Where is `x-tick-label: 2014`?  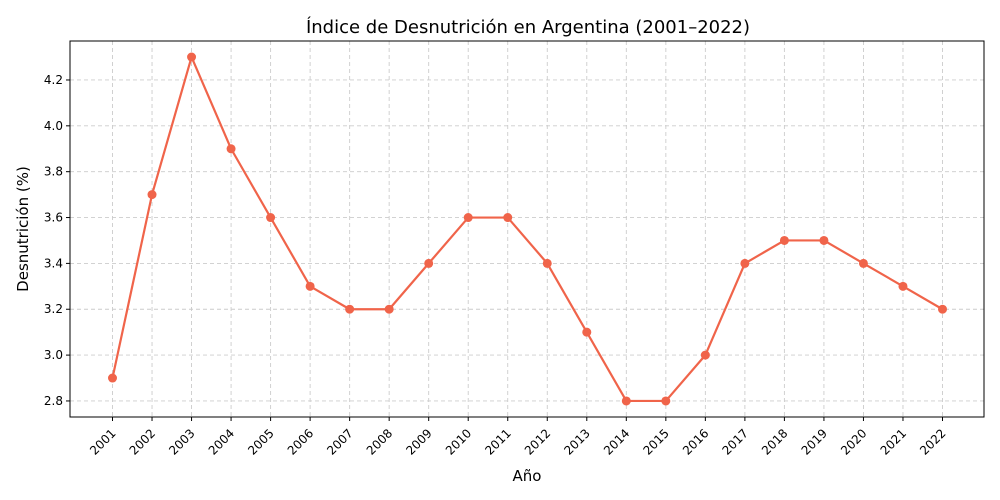
x-tick-label: 2014 is located at coordinates (616, 441).